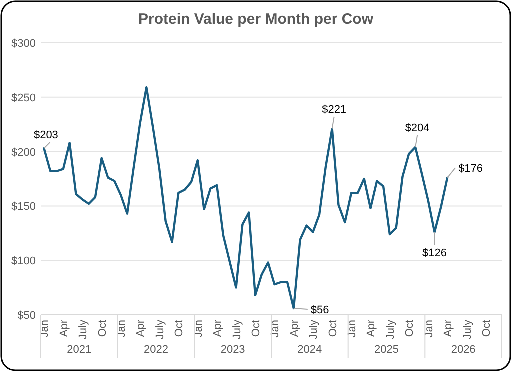 The width and height of the screenshot is (512, 372). I want to click on data-label: $204, so click(417, 128).